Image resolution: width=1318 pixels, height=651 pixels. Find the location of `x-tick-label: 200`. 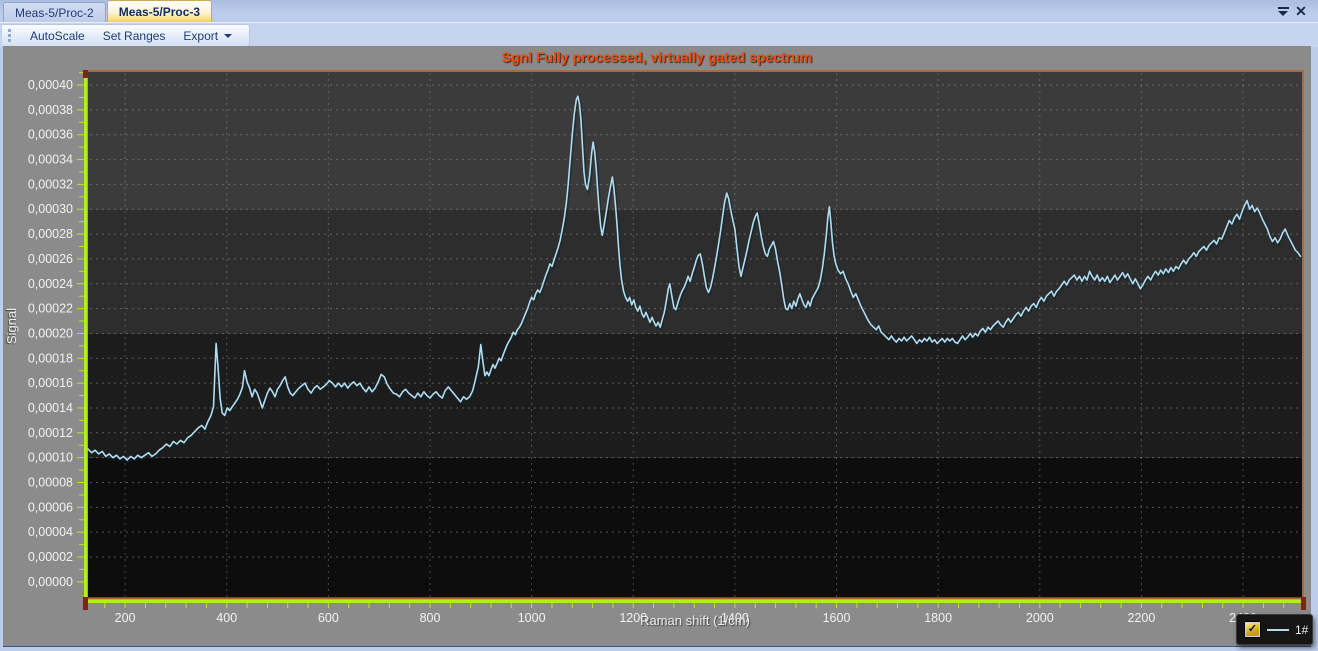

x-tick-label: 200 is located at coordinates (125, 618).